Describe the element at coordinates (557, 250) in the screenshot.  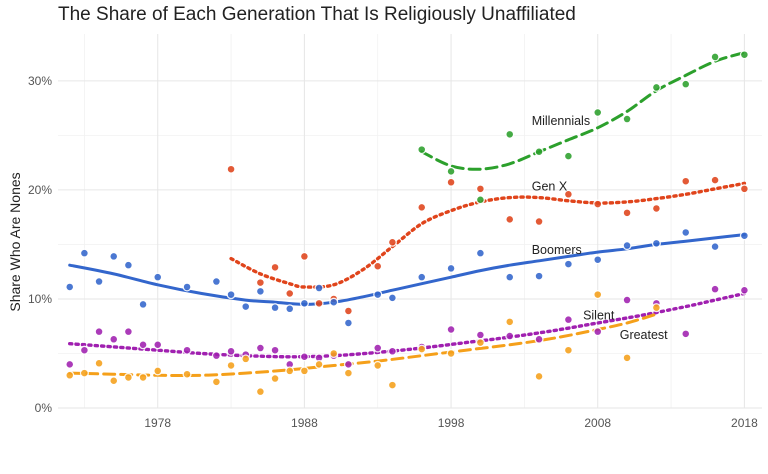
I see `boomers-label: Boomers` at that location.